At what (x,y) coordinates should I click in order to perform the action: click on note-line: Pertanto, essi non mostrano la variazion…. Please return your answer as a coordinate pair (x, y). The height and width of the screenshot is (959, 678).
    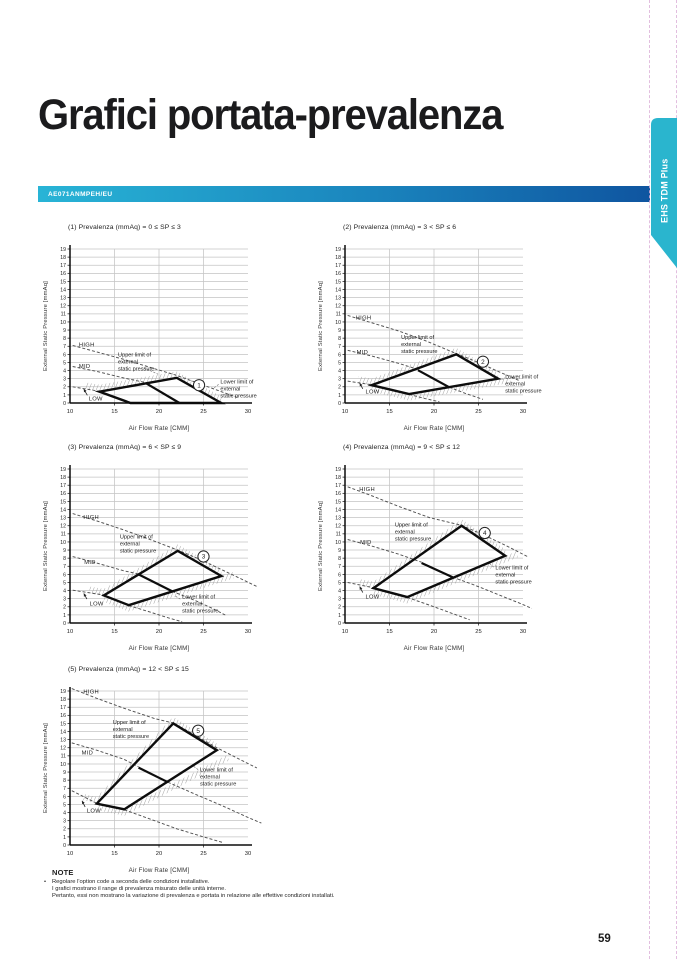
    Looking at the image, I should click on (193, 896).